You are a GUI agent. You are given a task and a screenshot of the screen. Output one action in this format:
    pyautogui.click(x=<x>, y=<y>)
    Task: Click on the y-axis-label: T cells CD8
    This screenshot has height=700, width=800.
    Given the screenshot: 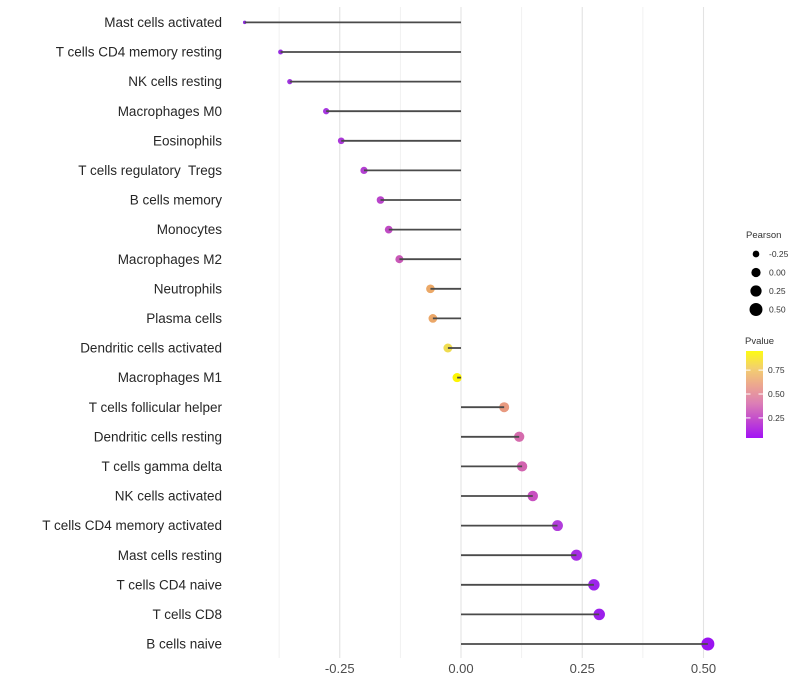 What is the action you would take?
    pyautogui.click(x=187, y=614)
    